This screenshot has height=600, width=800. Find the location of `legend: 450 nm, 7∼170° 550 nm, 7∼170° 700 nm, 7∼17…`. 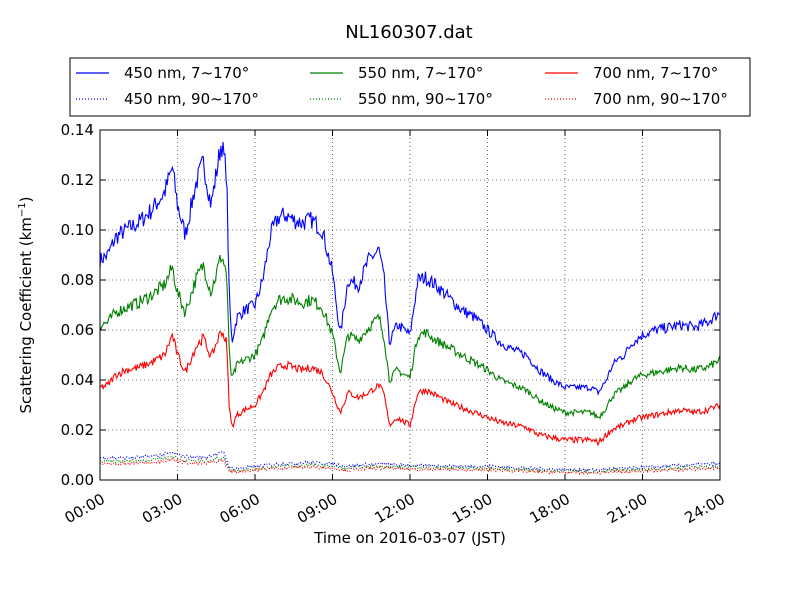

legend: 450 nm, 7∼170° 550 nm, 7∼170° 700 nm, 7∼17… is located at coordinates (410, 87).